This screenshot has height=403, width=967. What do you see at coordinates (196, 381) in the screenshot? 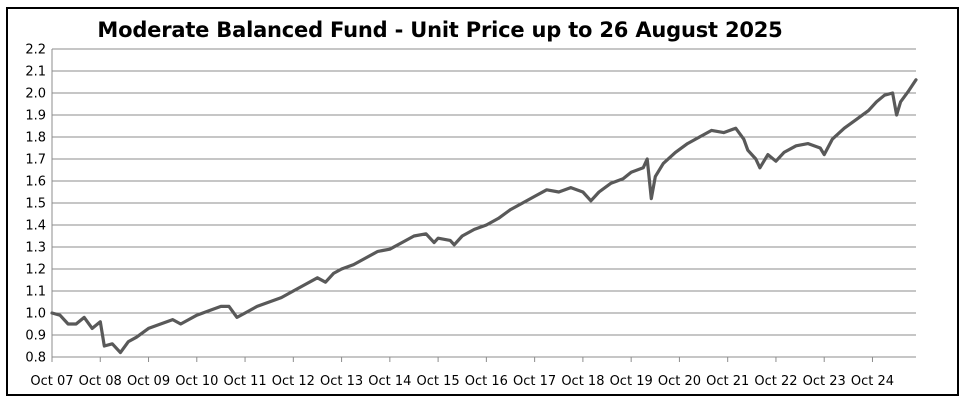
I see `x-tick-label: Oct 10` at bounding box center [196, 381].